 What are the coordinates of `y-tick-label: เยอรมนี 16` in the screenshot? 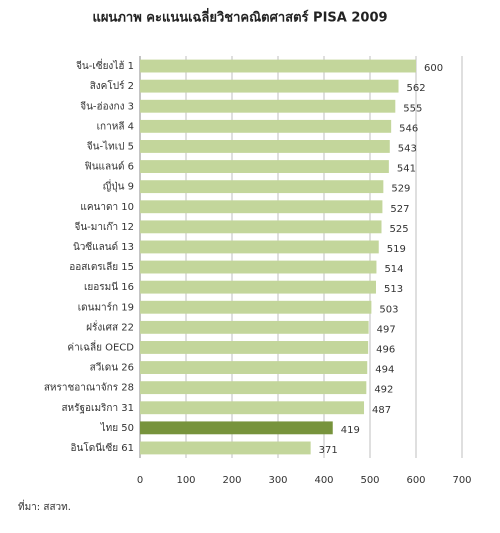 It's located at (109, 287).